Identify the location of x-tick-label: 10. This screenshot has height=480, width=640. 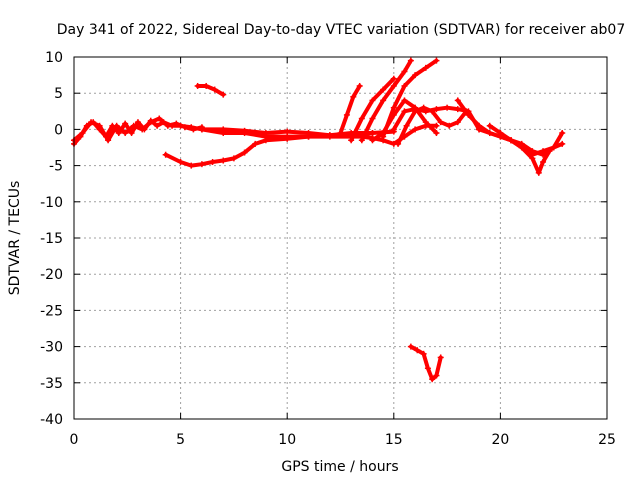
(287, 440).